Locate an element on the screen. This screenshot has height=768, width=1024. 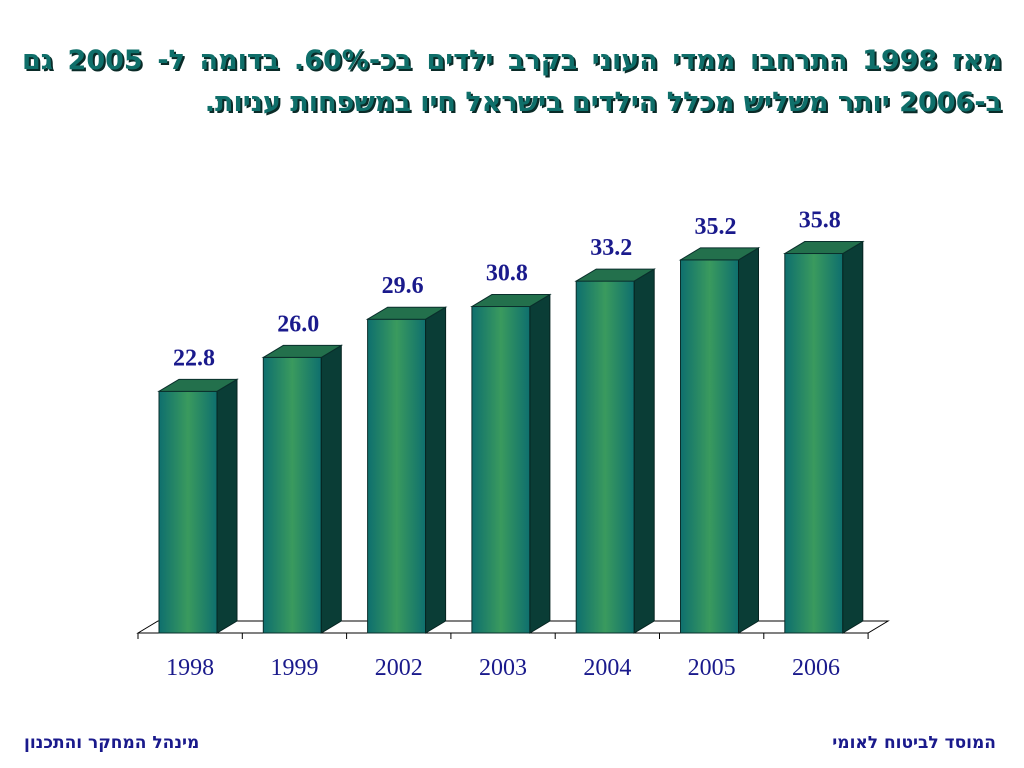
x-tick-label: 2003 is located at coordinates (503, 668).